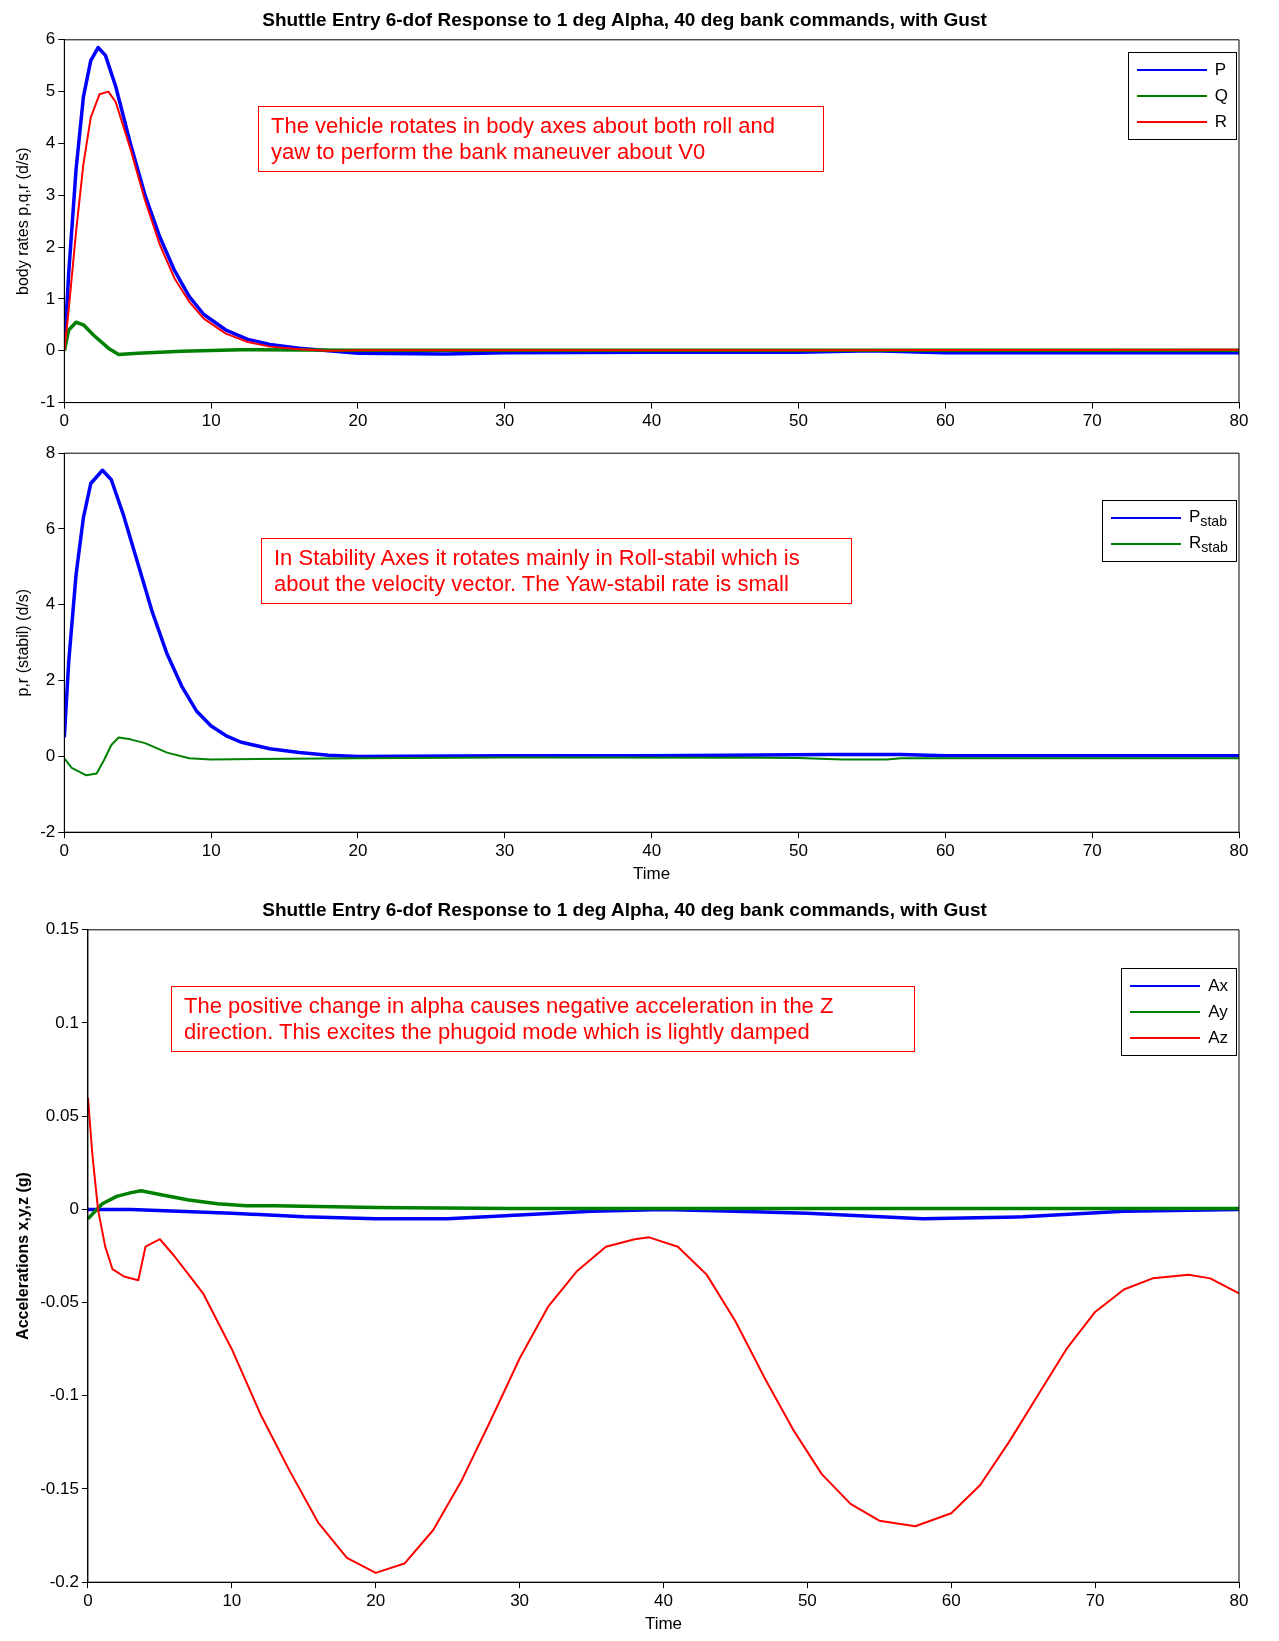 The height and width of the screenshot is (1641, 1279). Describe the element at coordinates (48, 402) in the screenshot. I see `y-tick-label: -1` at that location.